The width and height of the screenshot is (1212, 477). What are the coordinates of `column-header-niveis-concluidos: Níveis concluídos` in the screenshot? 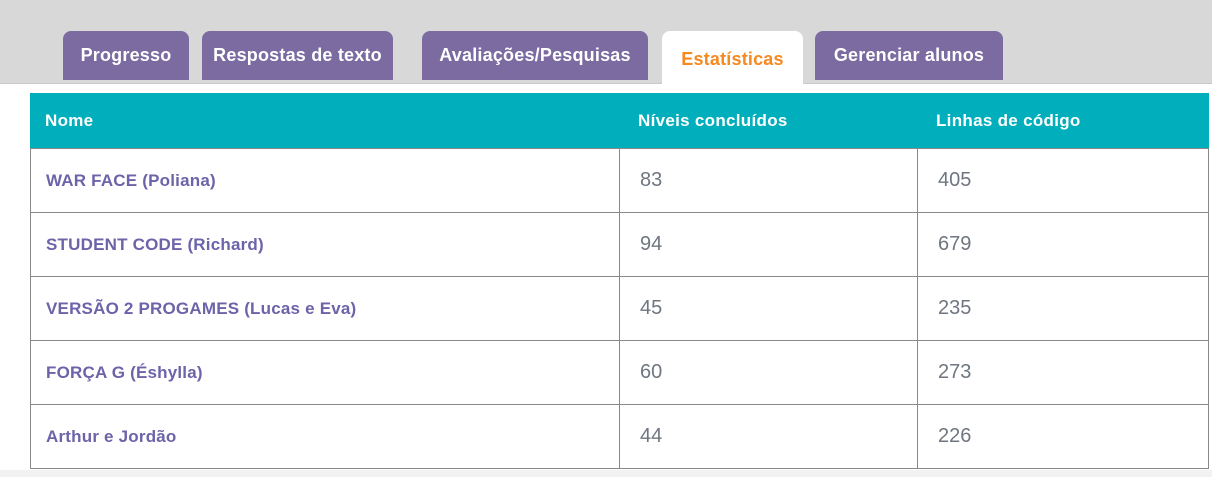 It's located at (713, 120).